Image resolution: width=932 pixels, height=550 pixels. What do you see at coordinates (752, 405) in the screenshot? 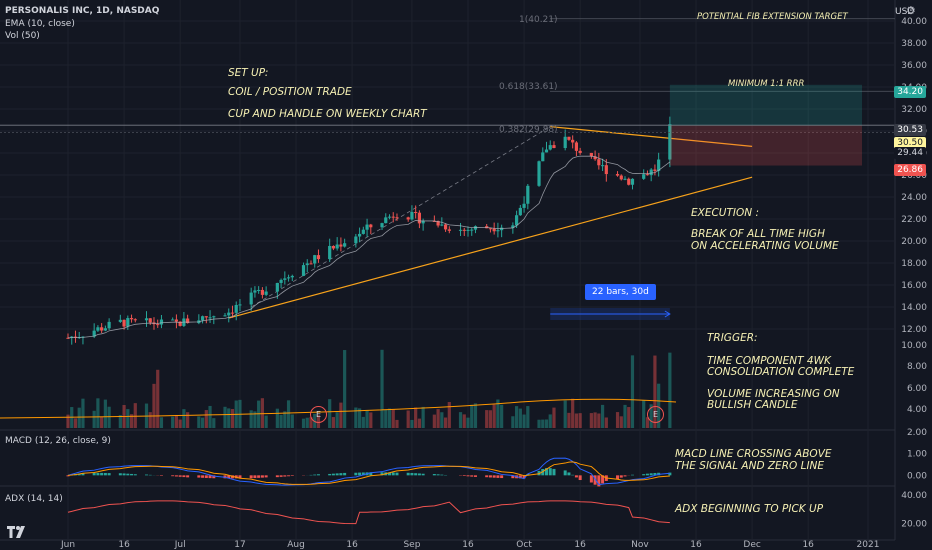
I see `trigger-line4: BULLISH CANDLE` at bounding box center [752, 405].